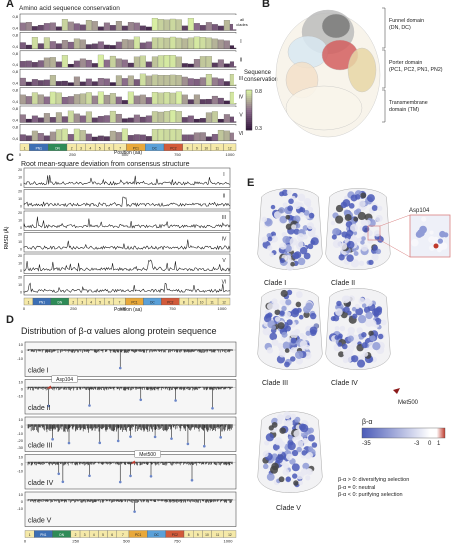 Image resolution: width=467 pixels, height=552 pixels. What do you see at coordinates (42, 303) in the screenshot?
I see `domain-segment-label: PN1` at bounding box center [42, 303].